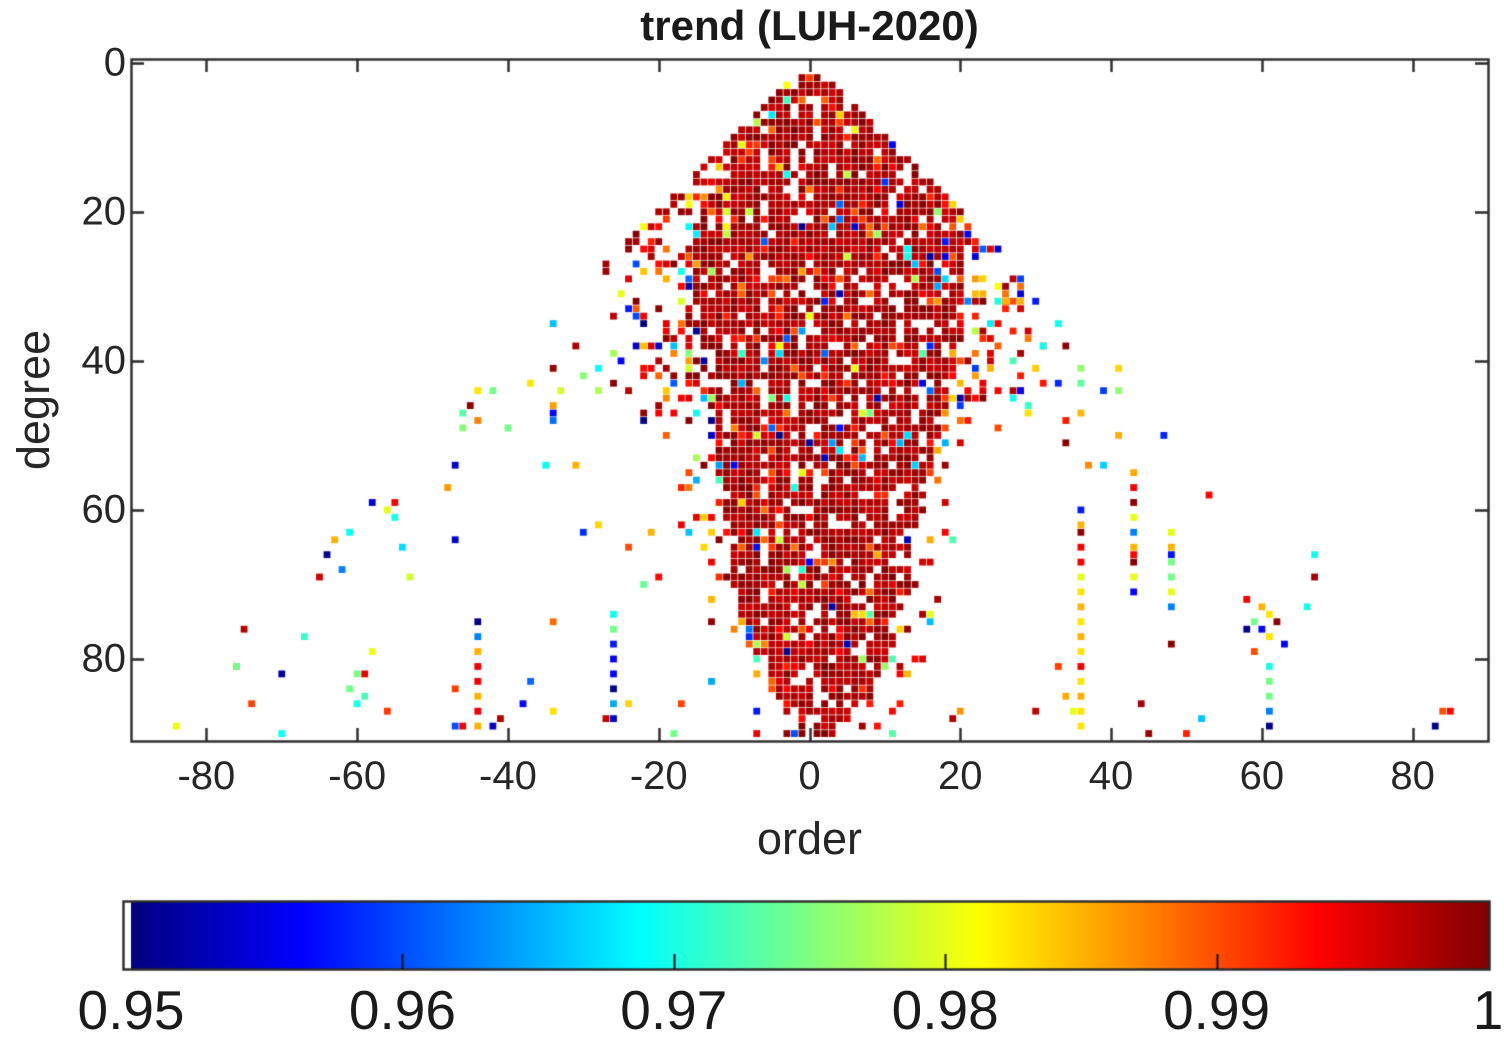 The width and height of the screenshot is (1504, 1050). Describe the element at coordinates (674, 1010) in the screenshot. I see `colorbar-tick-label: 0.97` at that location.